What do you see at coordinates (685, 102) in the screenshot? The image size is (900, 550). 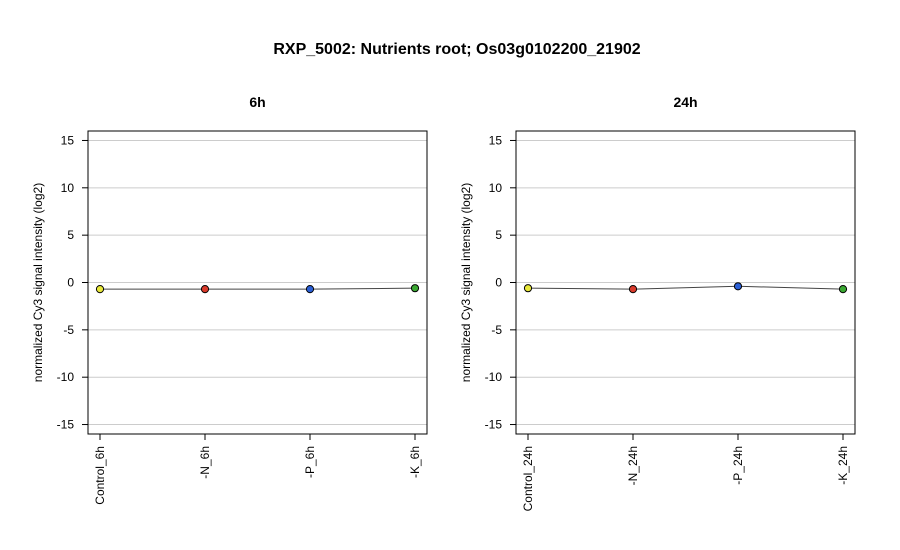 I see `panel-title: 24h` at bounding box center [685, 102].